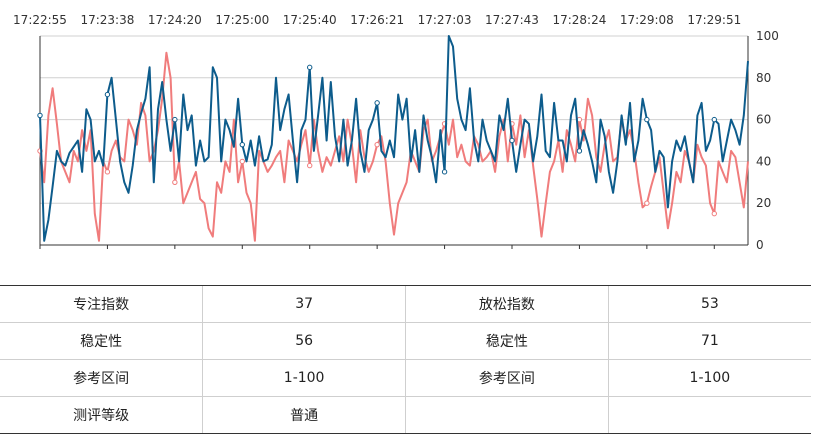 Image resolution: width=821 pixels, height=441 pixels. Describe the element at coordinates (760, 245) in the screenshot. I see `y-tick-label: 0` at that location.